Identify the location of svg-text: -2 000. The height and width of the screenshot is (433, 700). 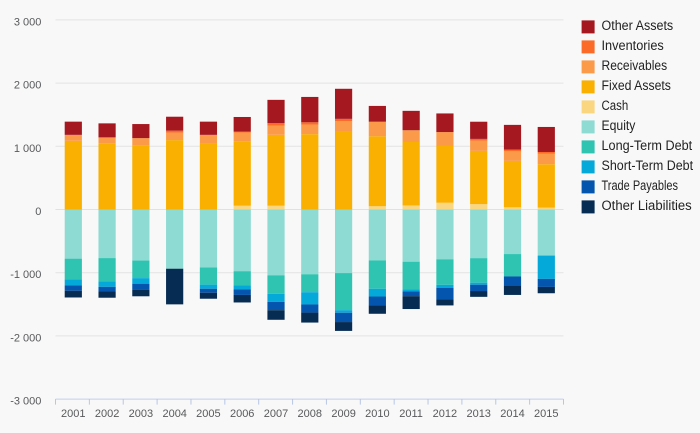
(25, 338).